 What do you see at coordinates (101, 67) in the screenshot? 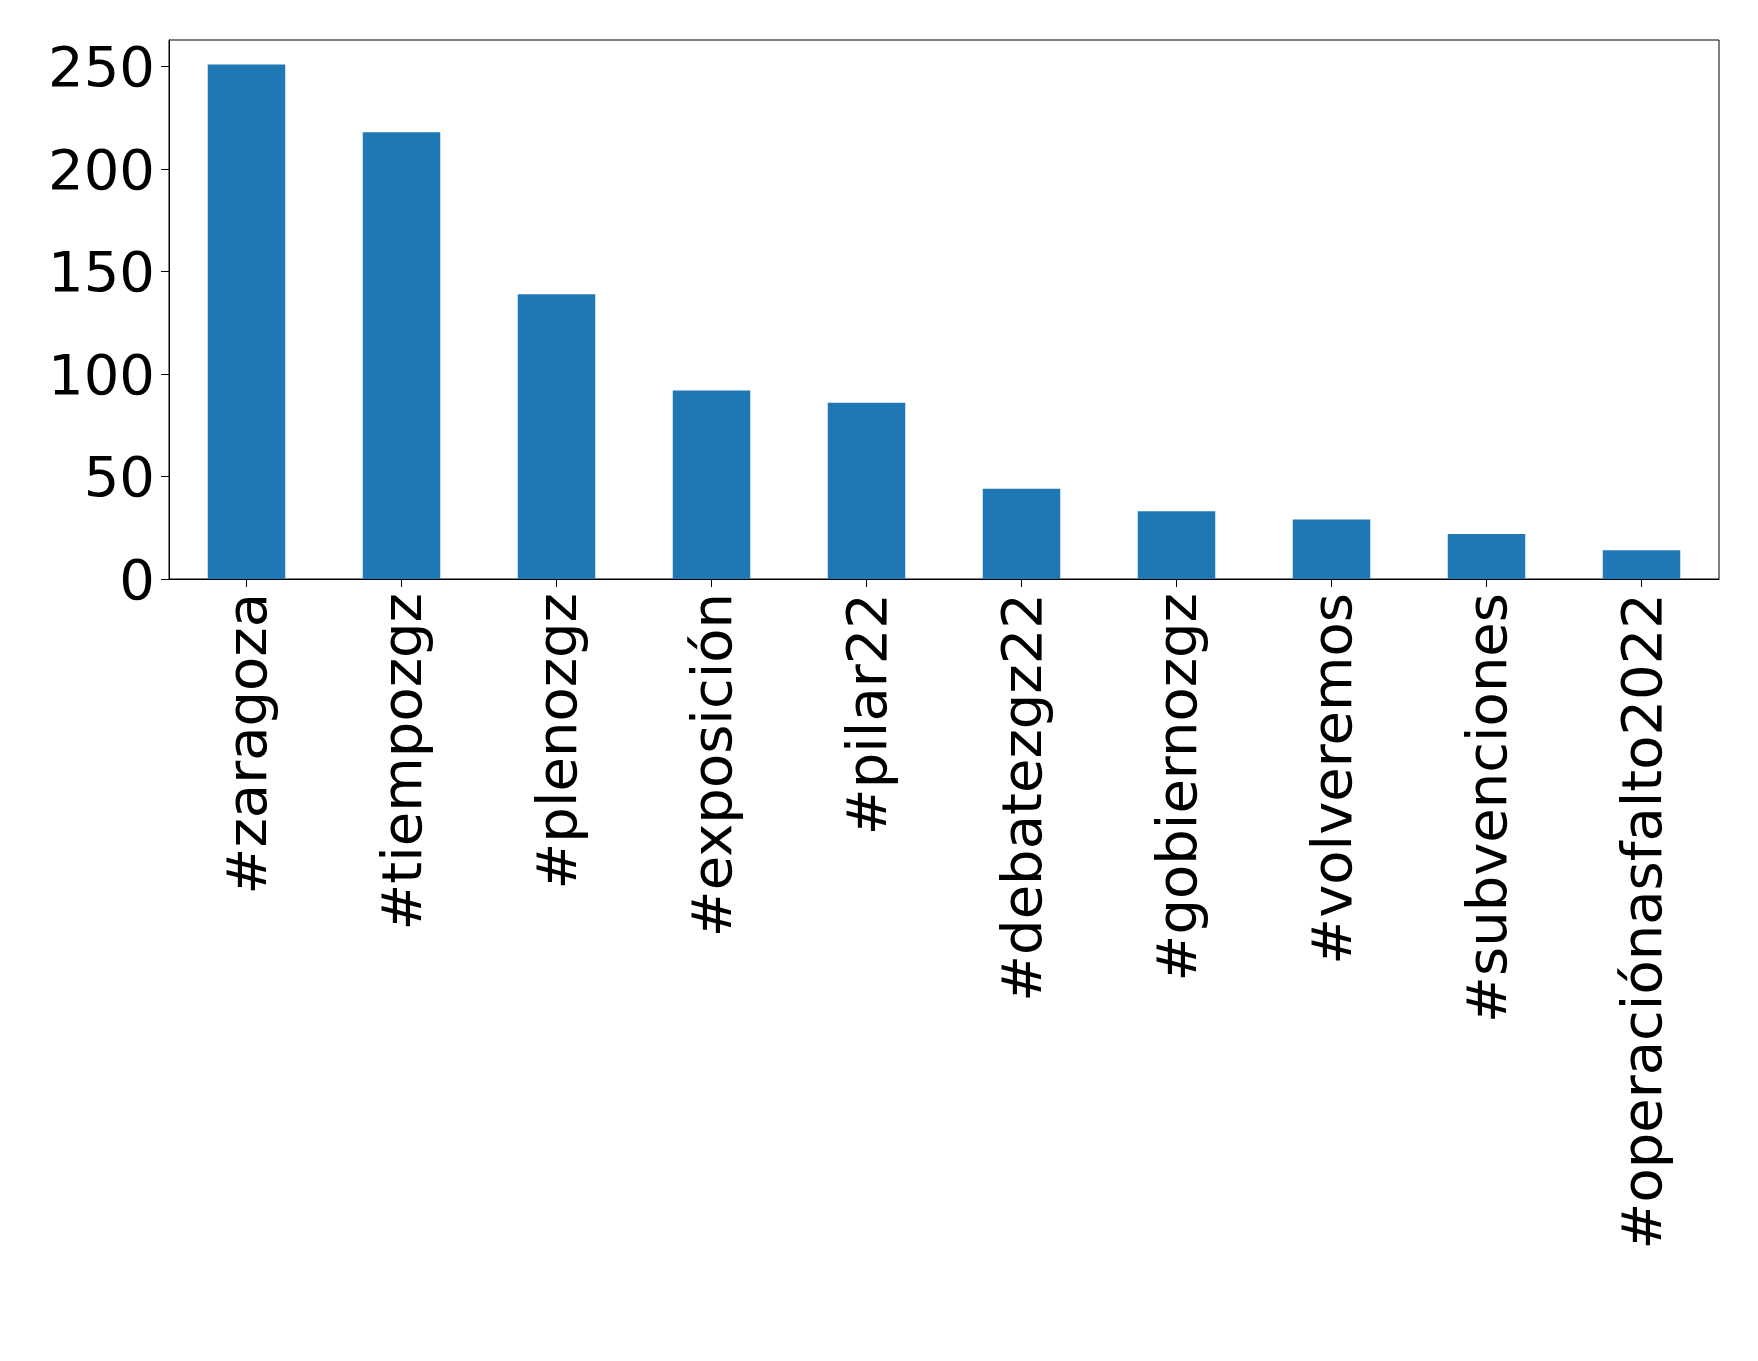
I see `y-tick-label: 250` at bounding box center [101, 67].